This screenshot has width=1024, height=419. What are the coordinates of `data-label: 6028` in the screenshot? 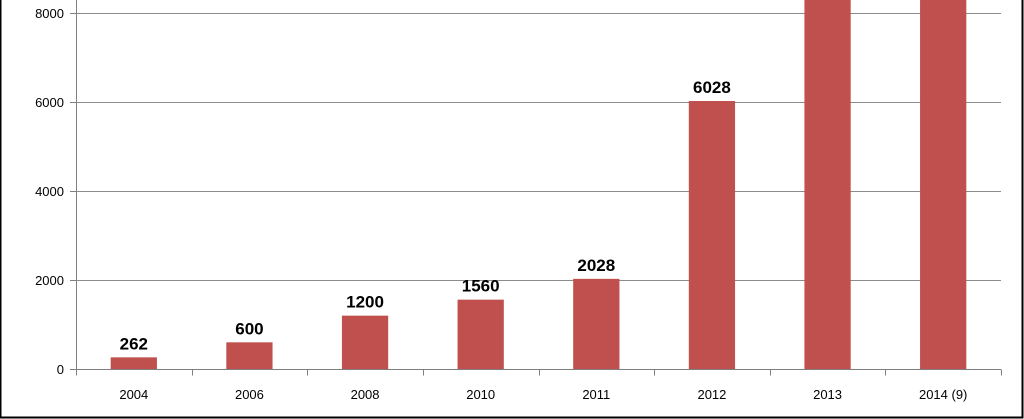 It's located at (712, 87).